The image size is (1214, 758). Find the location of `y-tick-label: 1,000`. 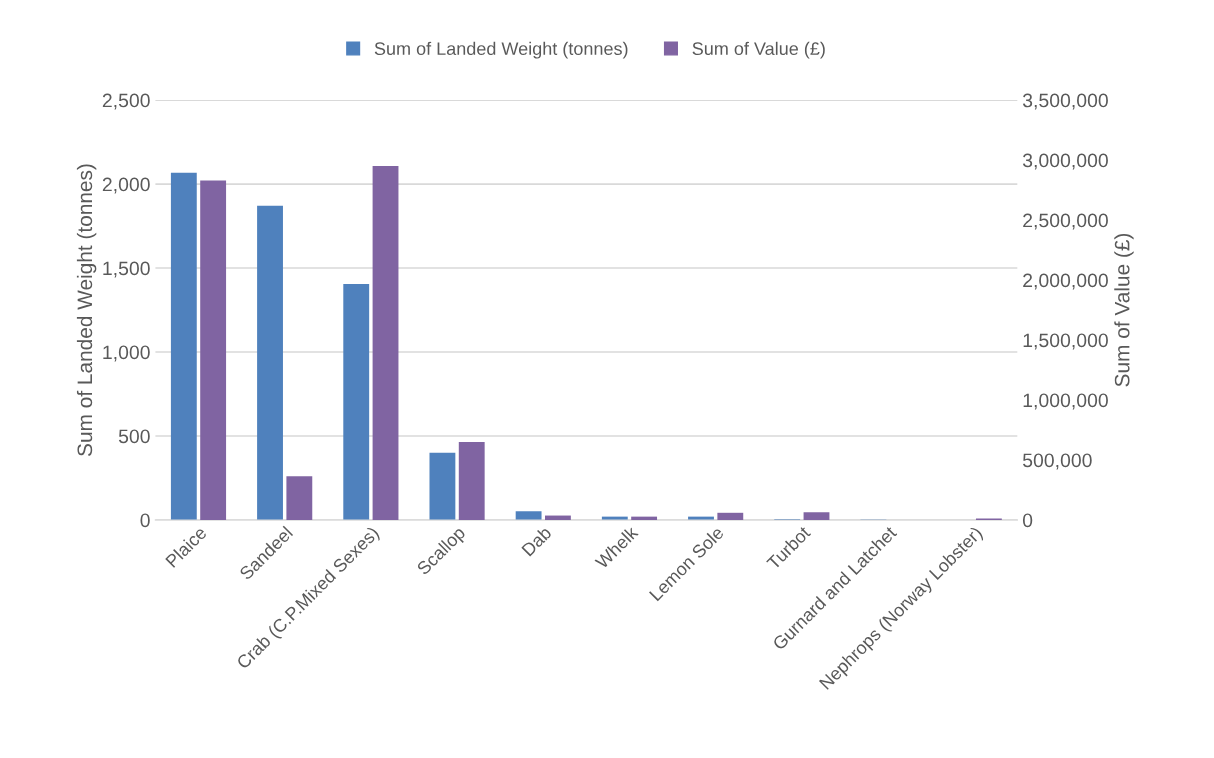

y-tick-label: 1,000 is located at coordinates (126, 353).